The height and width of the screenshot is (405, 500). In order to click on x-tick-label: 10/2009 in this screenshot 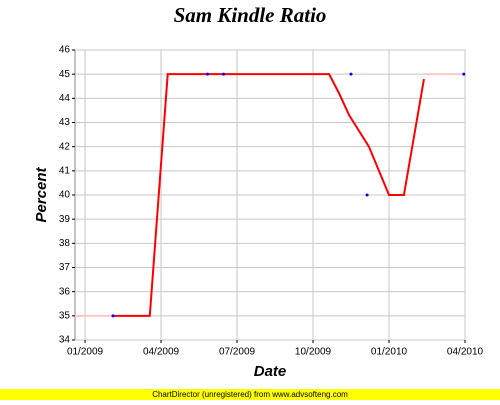, I will do `click(313, 352)`.